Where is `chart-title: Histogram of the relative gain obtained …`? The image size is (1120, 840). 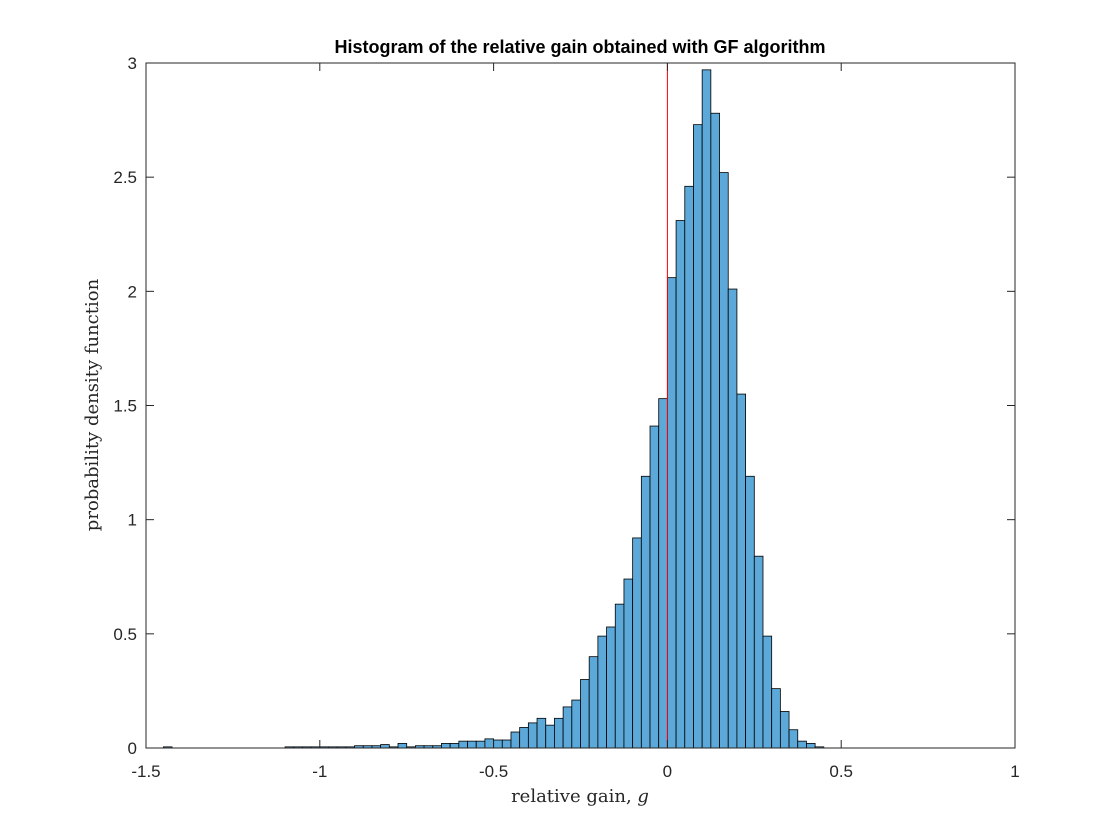 chart-title: Histogram of the relative gain obtained … is located at coordinates (579, 47).